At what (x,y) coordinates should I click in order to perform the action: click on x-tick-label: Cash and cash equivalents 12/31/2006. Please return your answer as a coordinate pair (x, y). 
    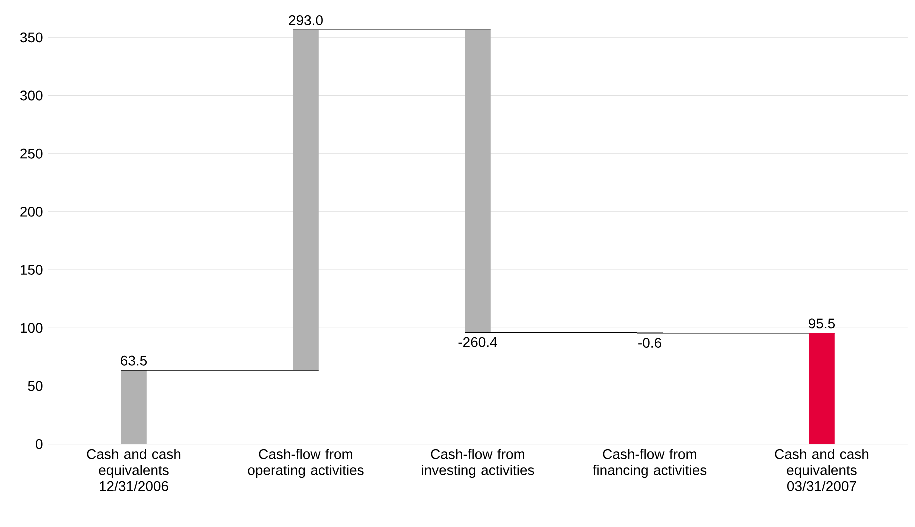
    Looking at the image, I should click on (134, 470).